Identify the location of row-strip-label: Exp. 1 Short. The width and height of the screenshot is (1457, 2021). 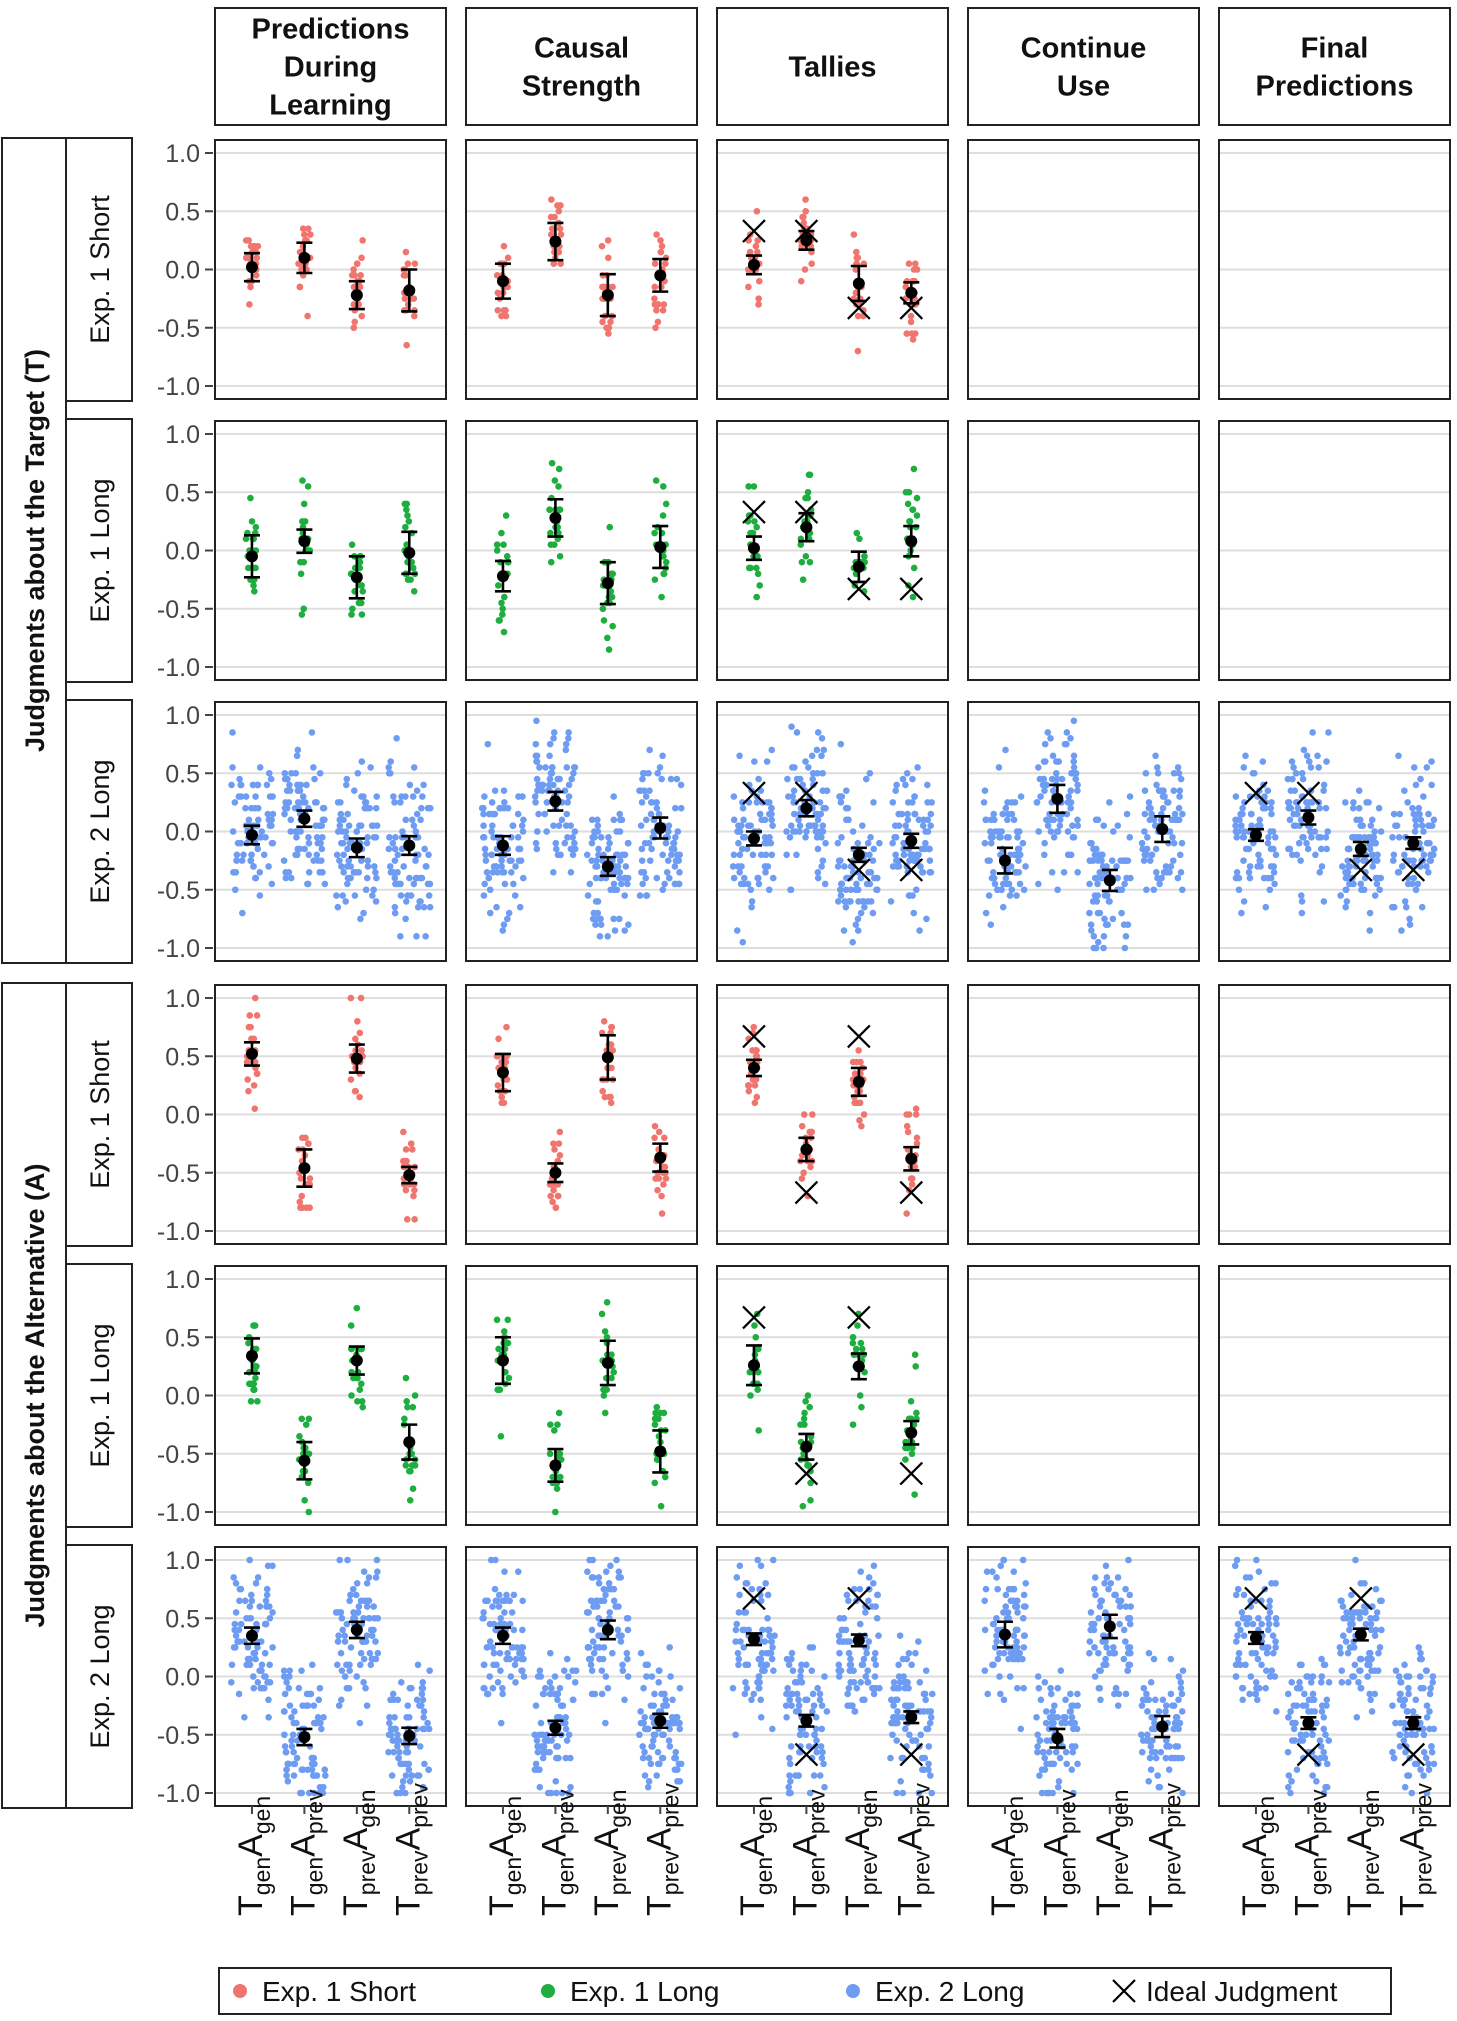
(100, 269).